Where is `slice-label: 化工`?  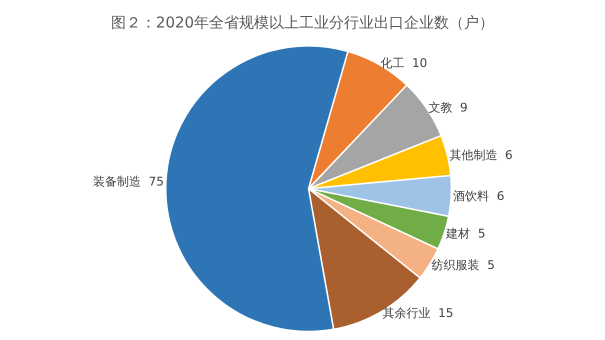
slice-label: 化工 is located at coordinates (392, 63).